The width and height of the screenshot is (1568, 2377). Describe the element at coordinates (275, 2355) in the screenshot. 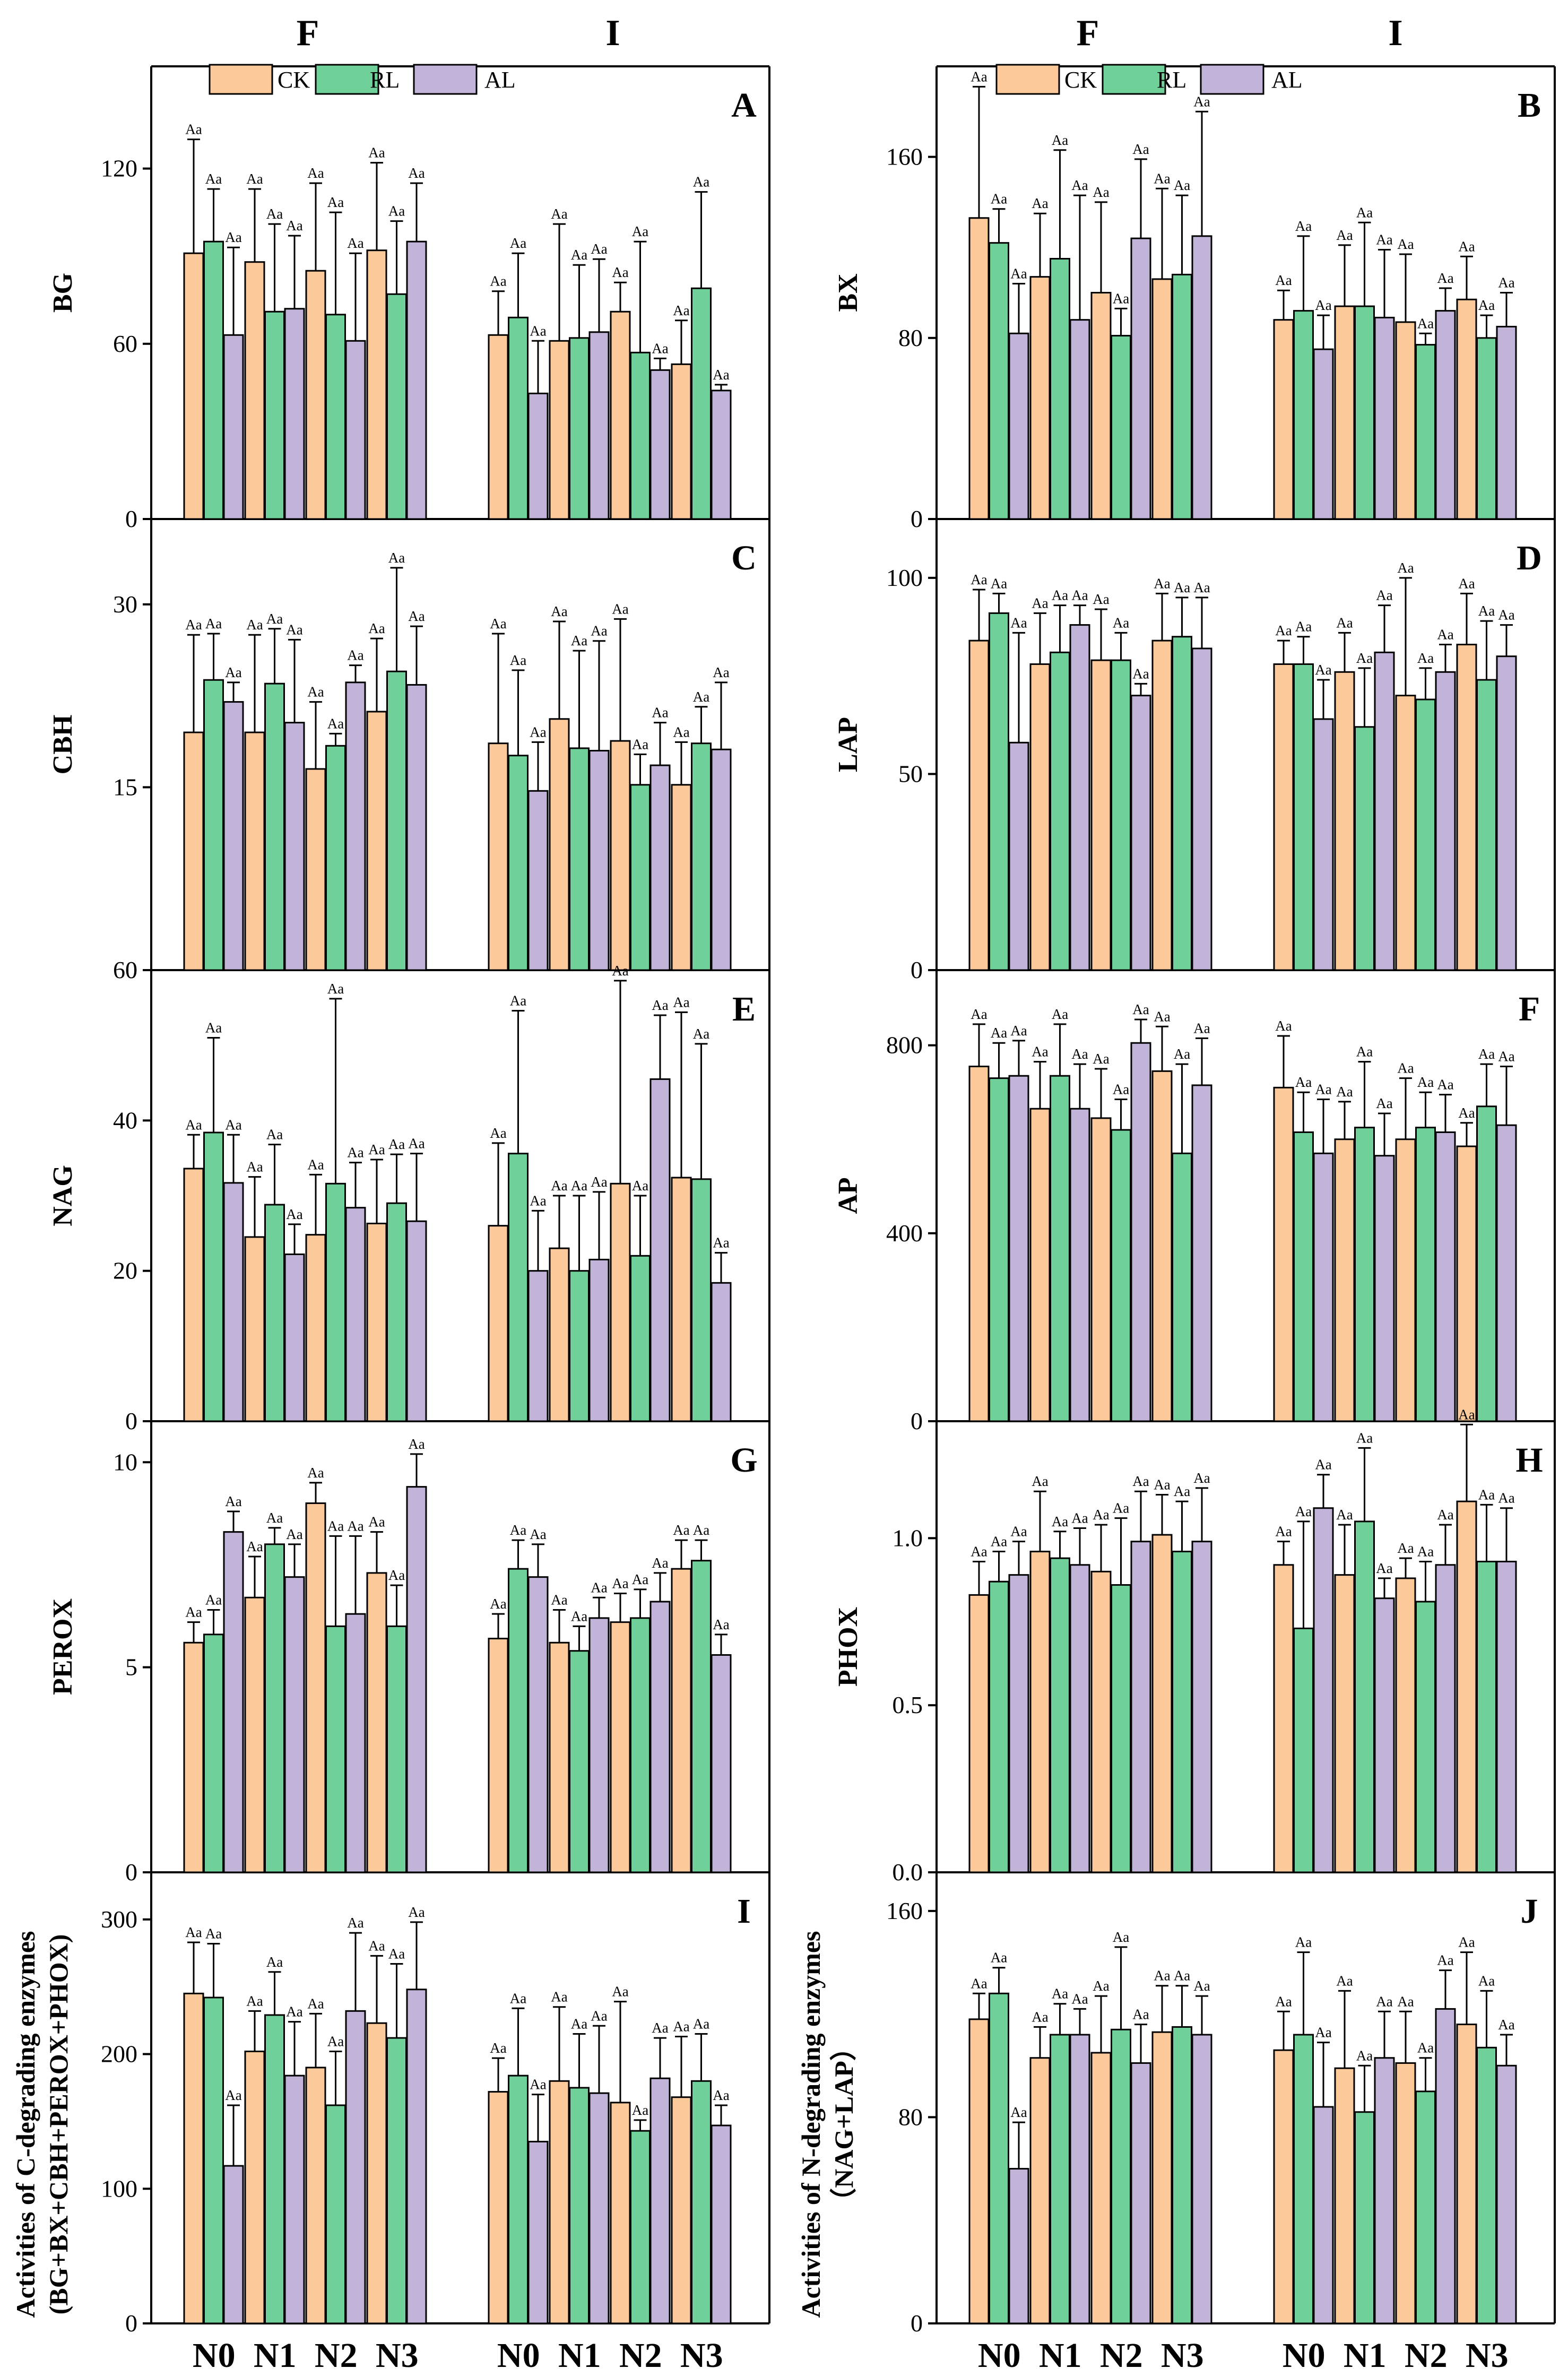

I see `x-tick-label: N1` at that location.